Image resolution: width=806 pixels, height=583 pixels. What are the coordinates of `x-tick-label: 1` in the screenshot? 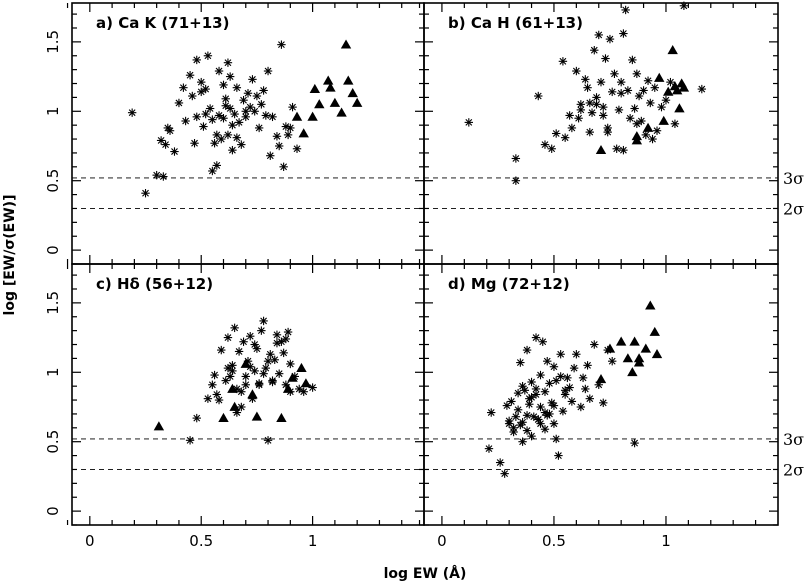 It's located at (313, 541).